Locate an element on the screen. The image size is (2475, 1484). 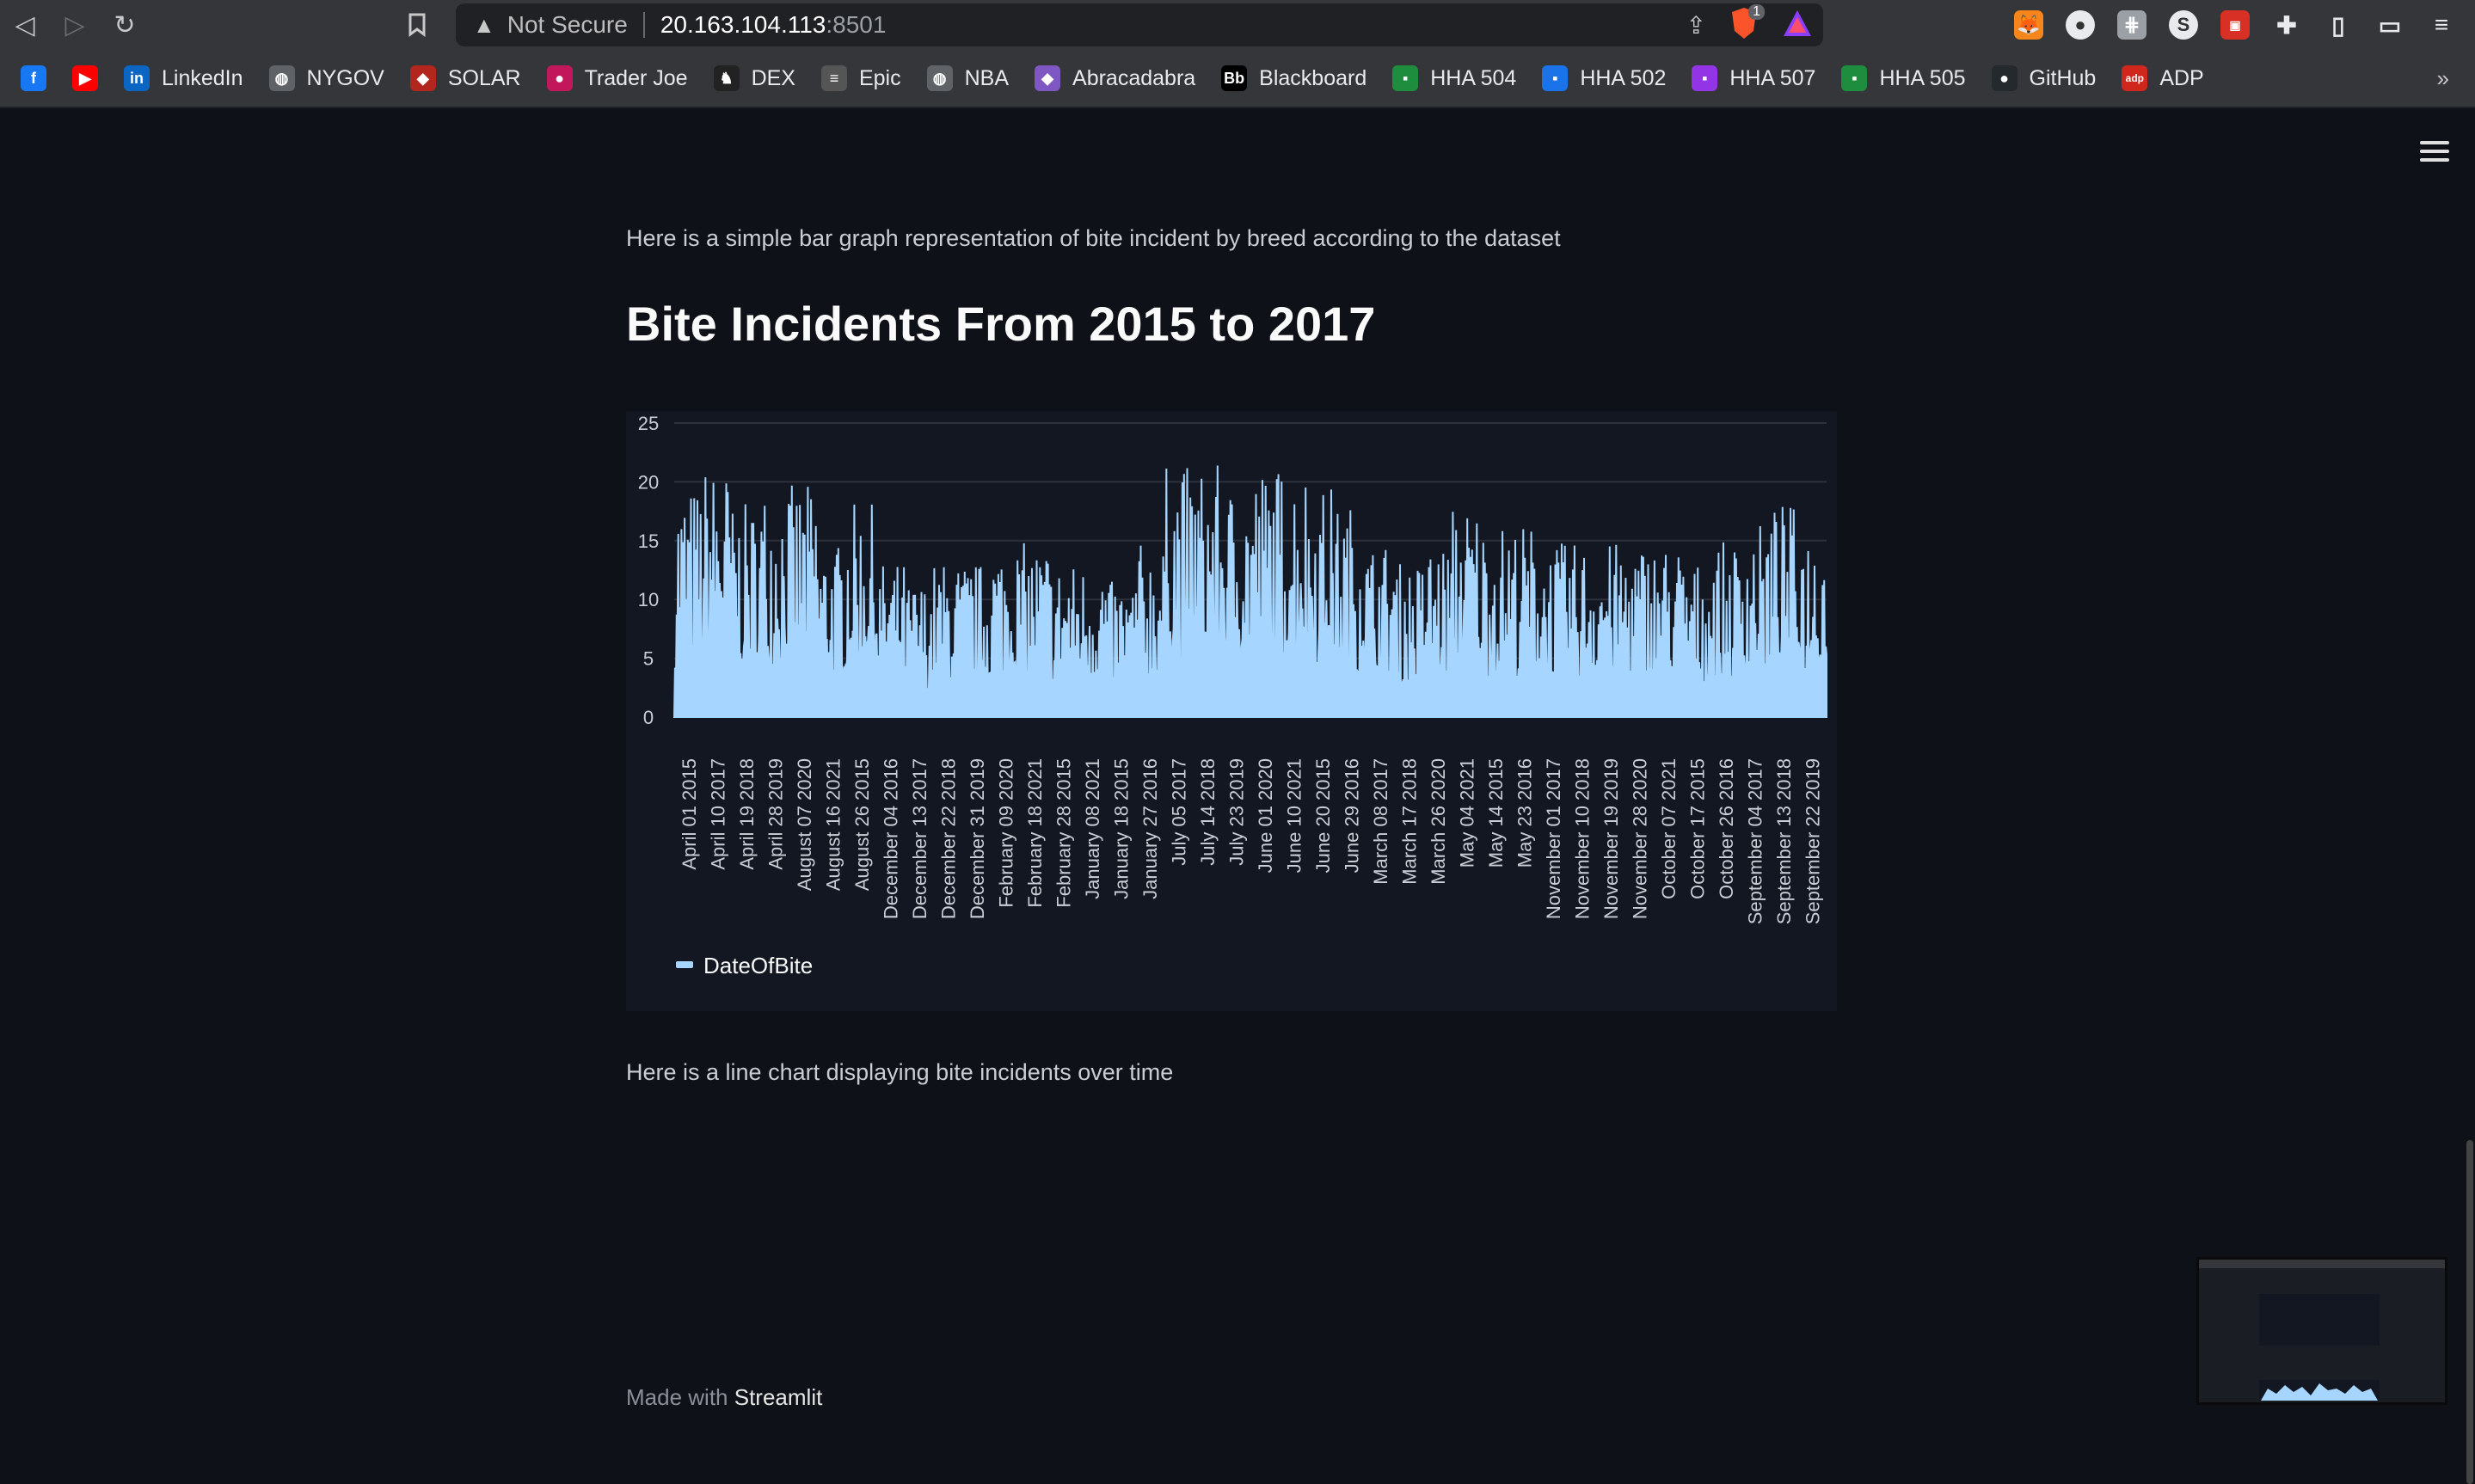
bookmark-label: HHA 505 is located at coordinates (1922, 77).